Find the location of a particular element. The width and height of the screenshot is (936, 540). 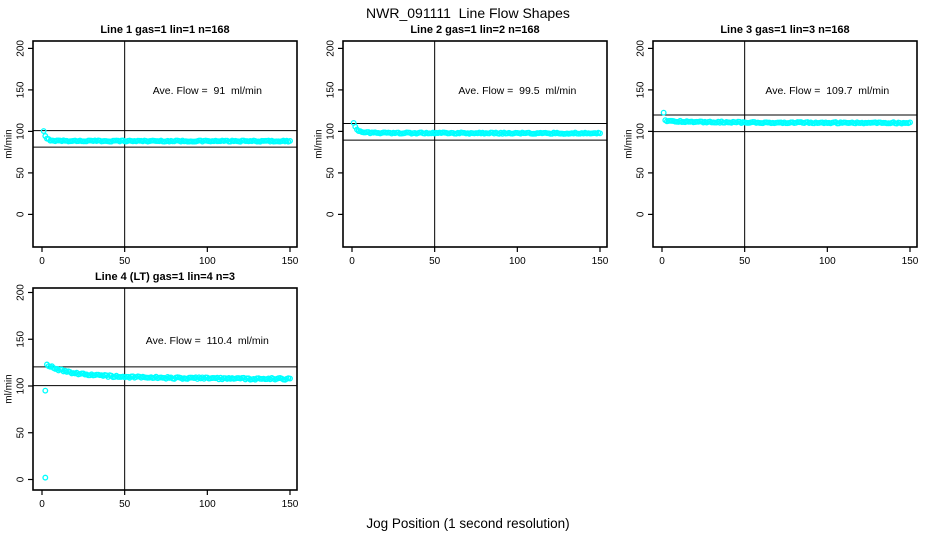

ave-flow-annotation: Ave. Flow = 109.7 ml/min is located at coordinates (827, 91).